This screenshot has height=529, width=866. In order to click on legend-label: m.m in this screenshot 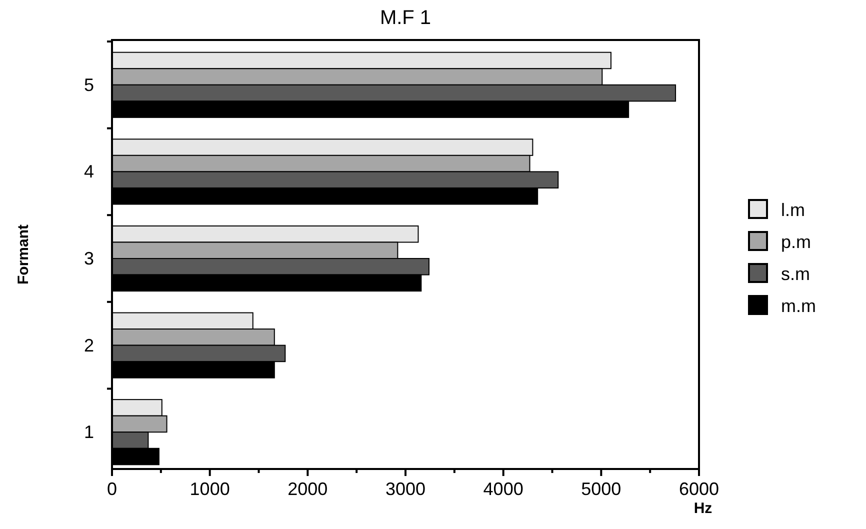, I will do `click(798, 306)`.